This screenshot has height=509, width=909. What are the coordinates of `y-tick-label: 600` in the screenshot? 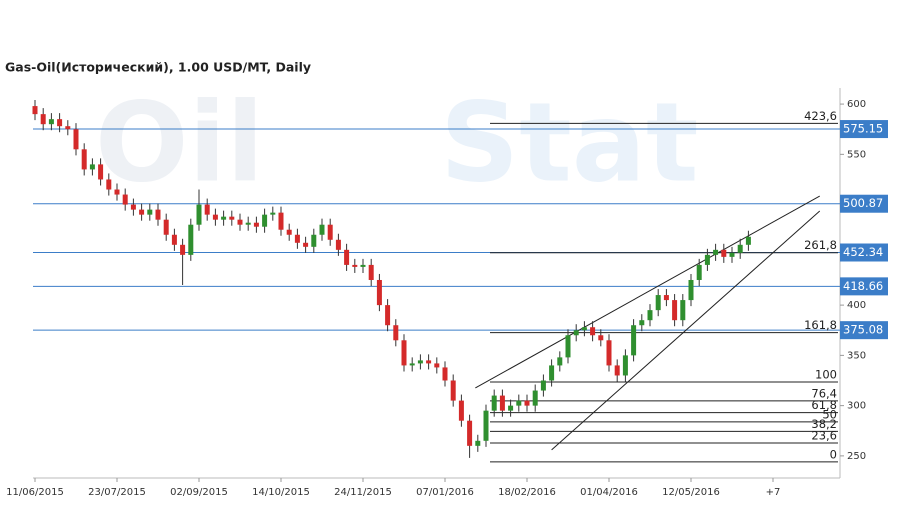 It's located at (856, 104).